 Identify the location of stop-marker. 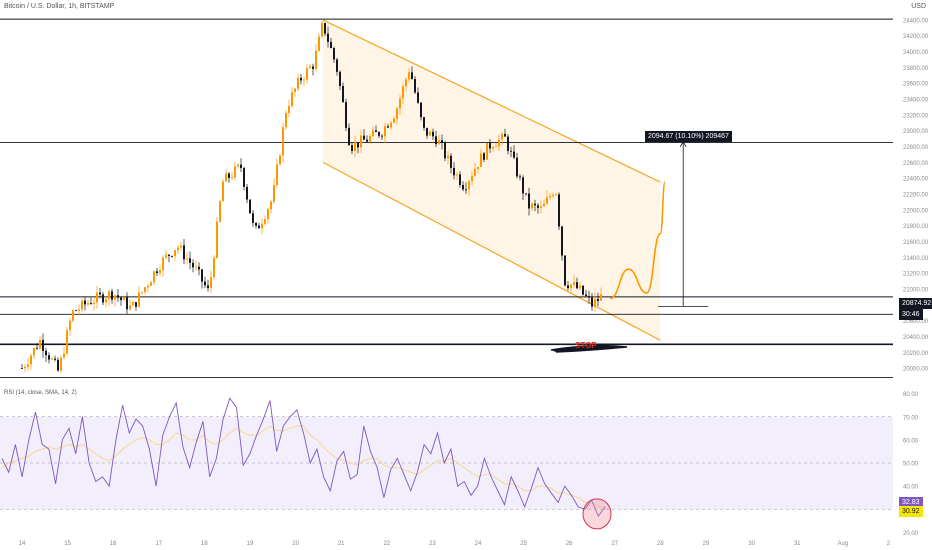
(589, 348).